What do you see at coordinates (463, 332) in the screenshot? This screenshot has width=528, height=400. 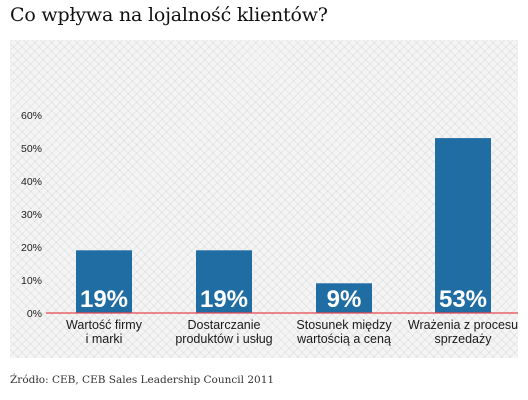 I see `category-label: Wrażenia z procesu sprzedaży` at bounding box center [463, 332].